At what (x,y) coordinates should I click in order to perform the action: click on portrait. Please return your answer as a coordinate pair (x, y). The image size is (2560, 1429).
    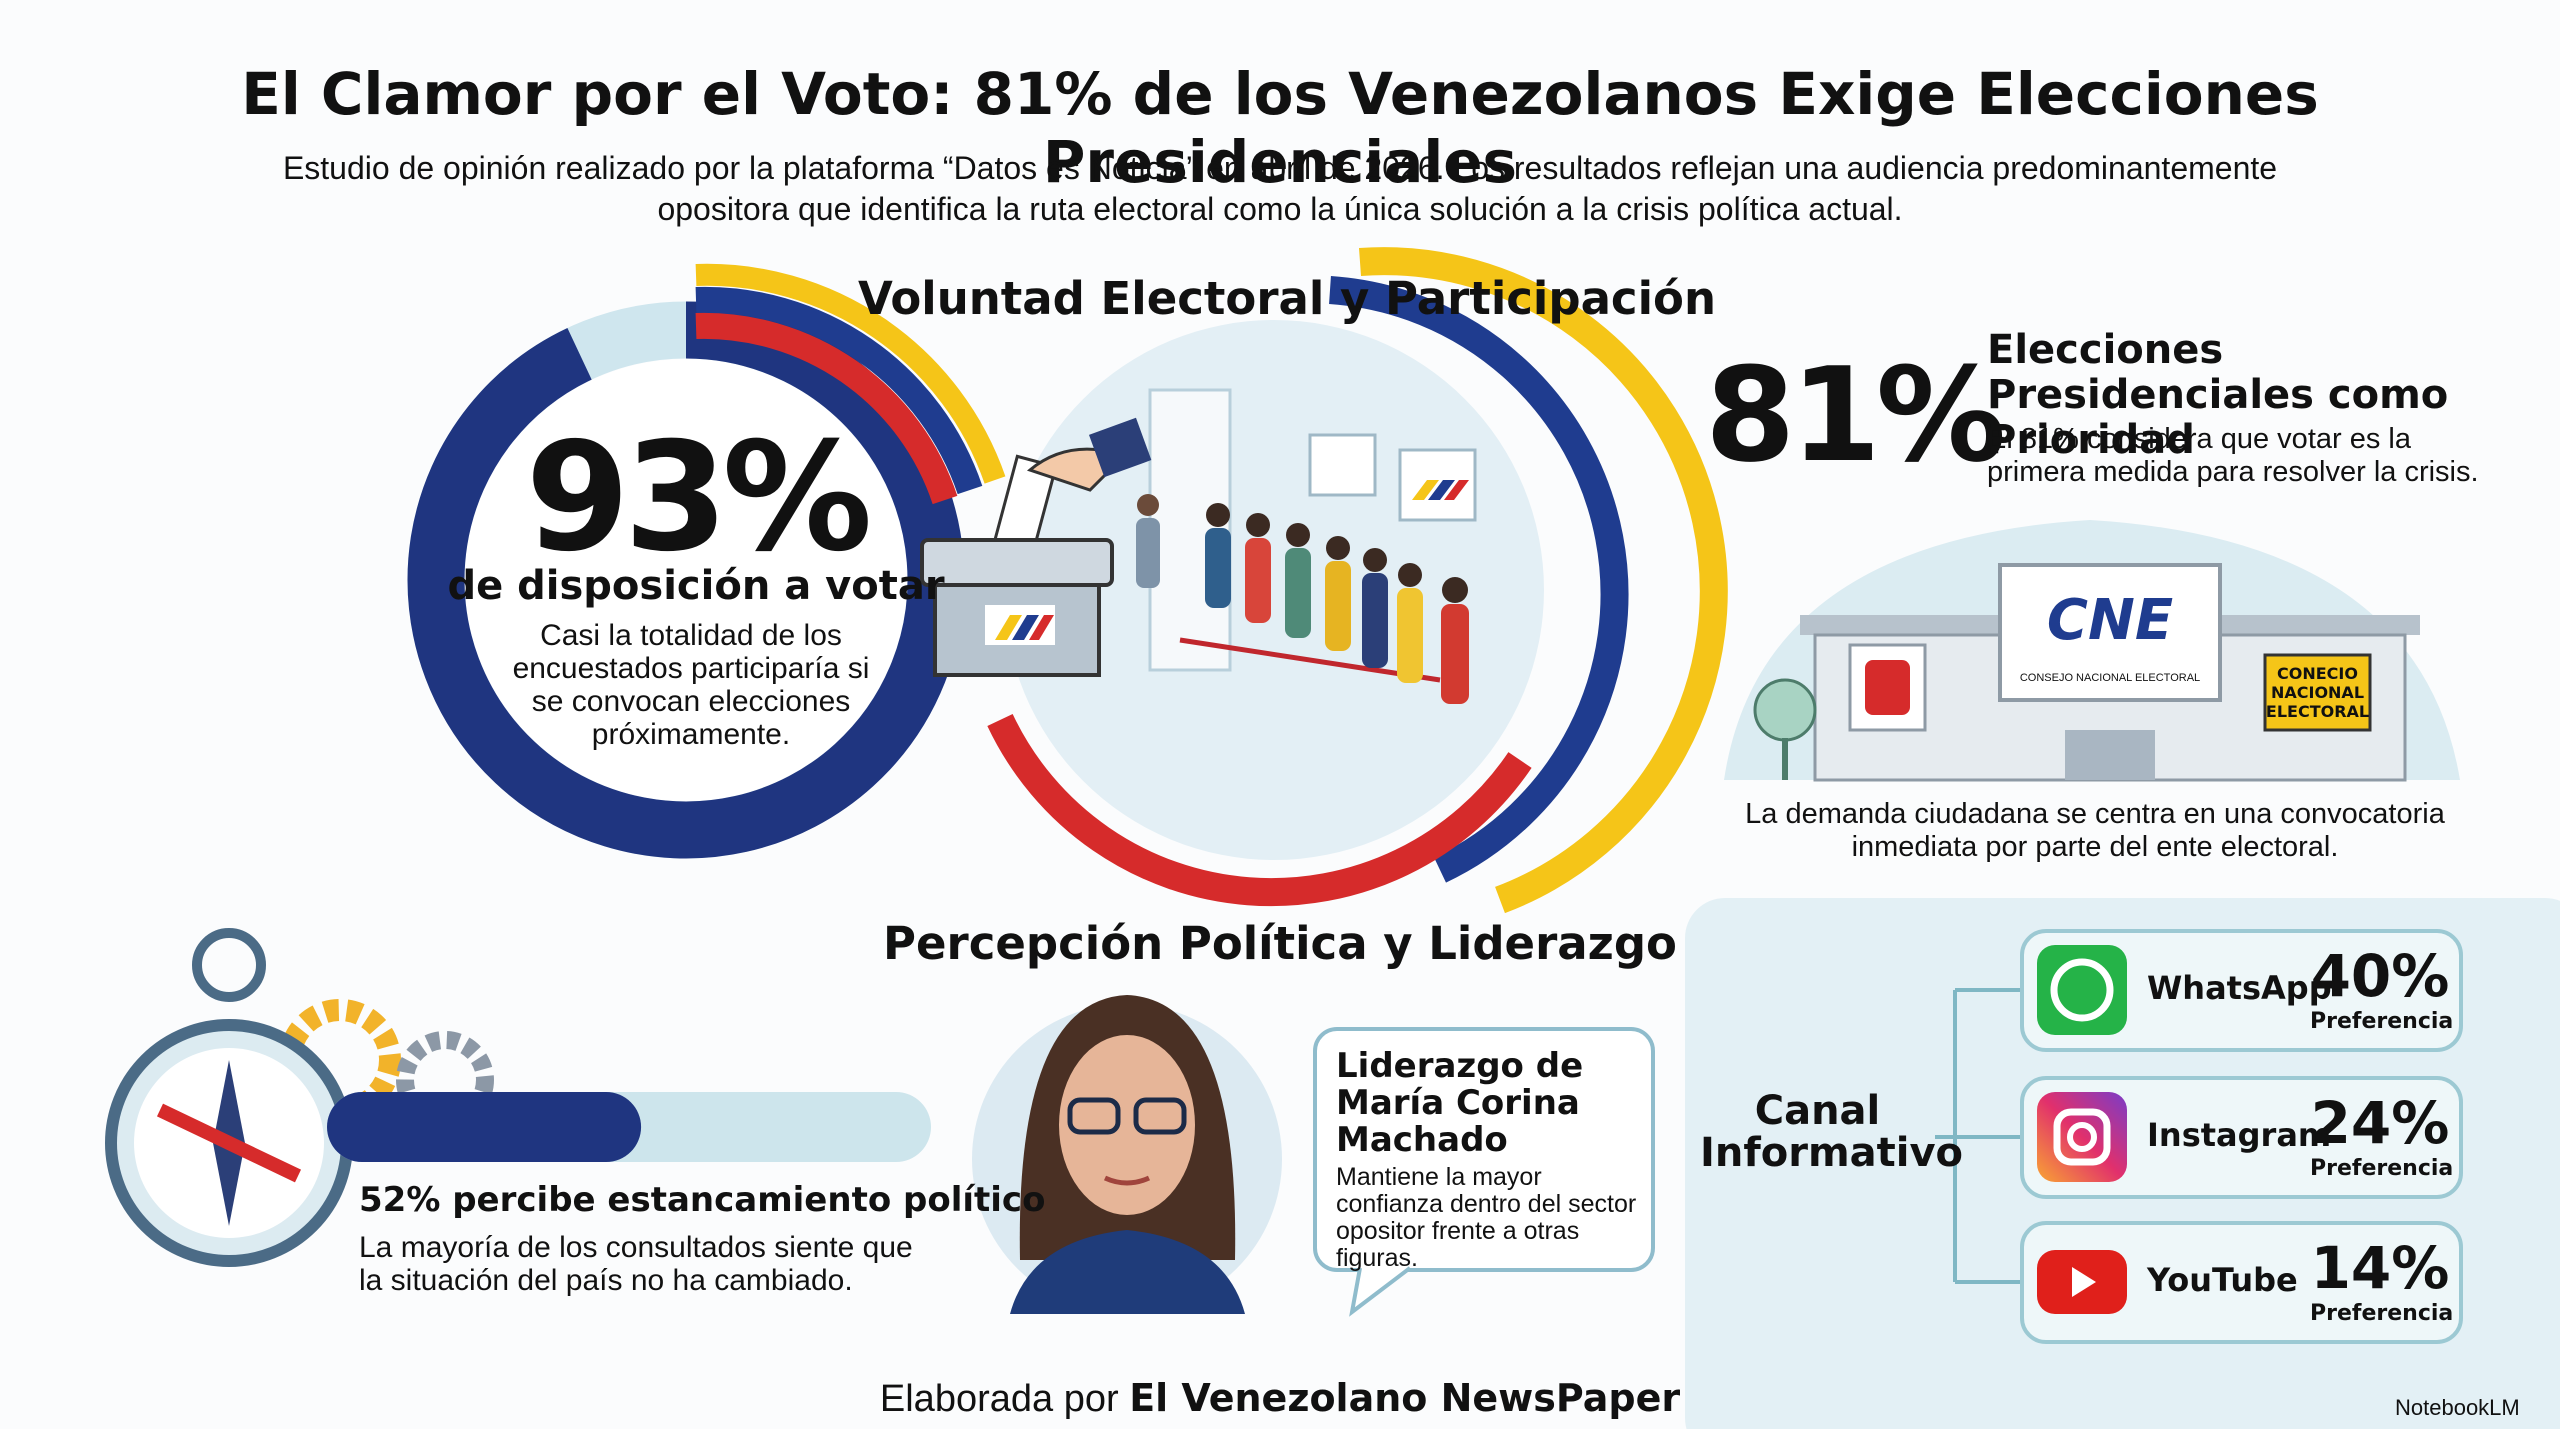
    Looking at the image, I should click on (1127, 1154).